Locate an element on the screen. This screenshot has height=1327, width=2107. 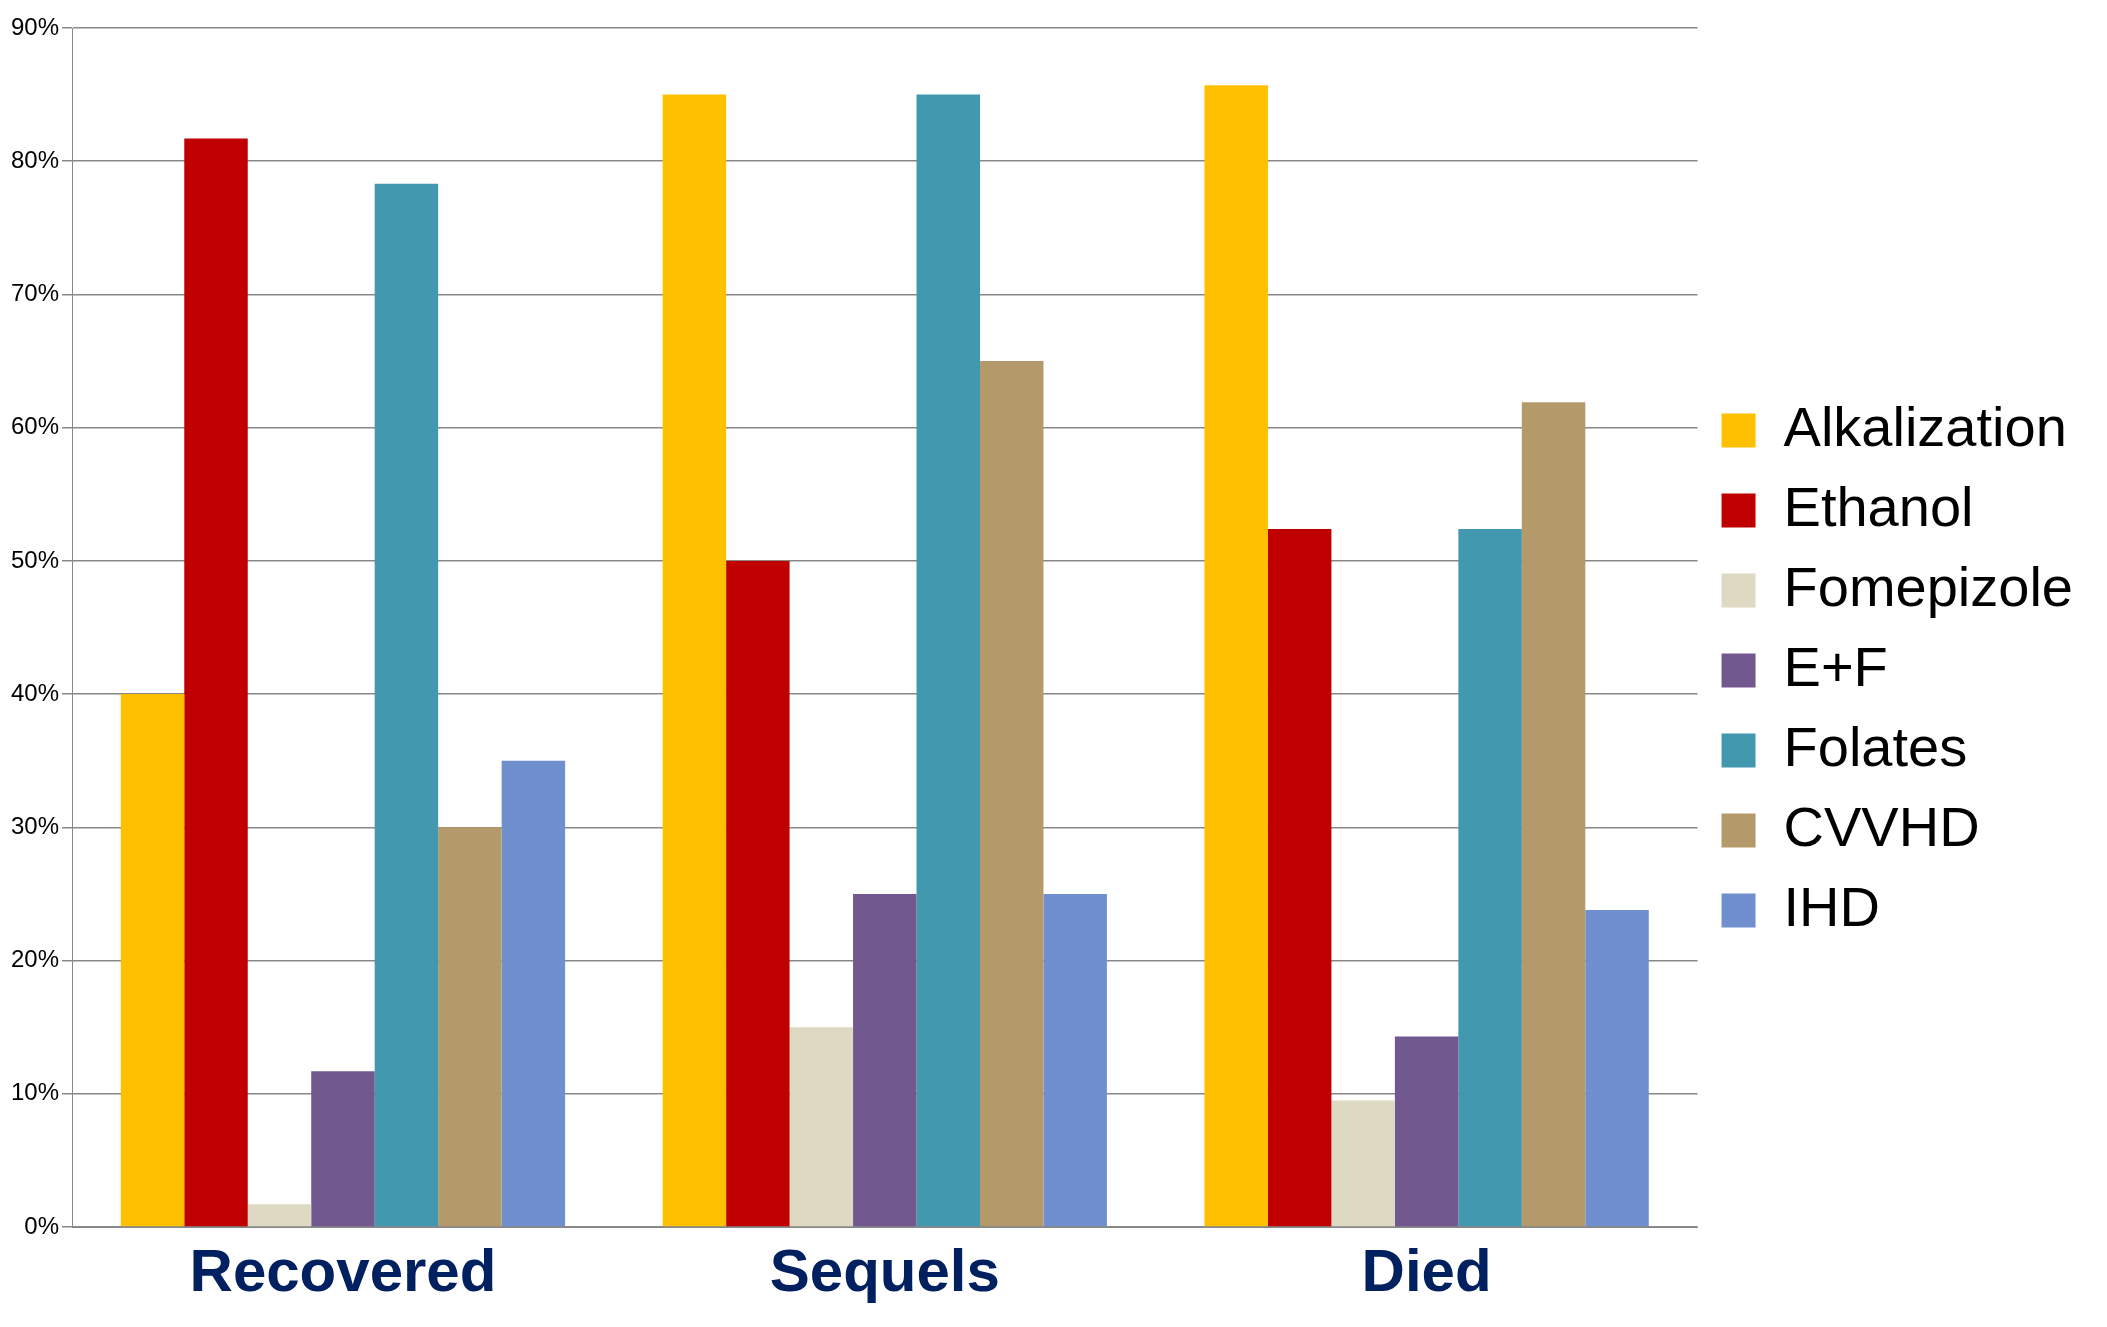
x-tick-label: Sequels is located at coordinates (884, 1270).